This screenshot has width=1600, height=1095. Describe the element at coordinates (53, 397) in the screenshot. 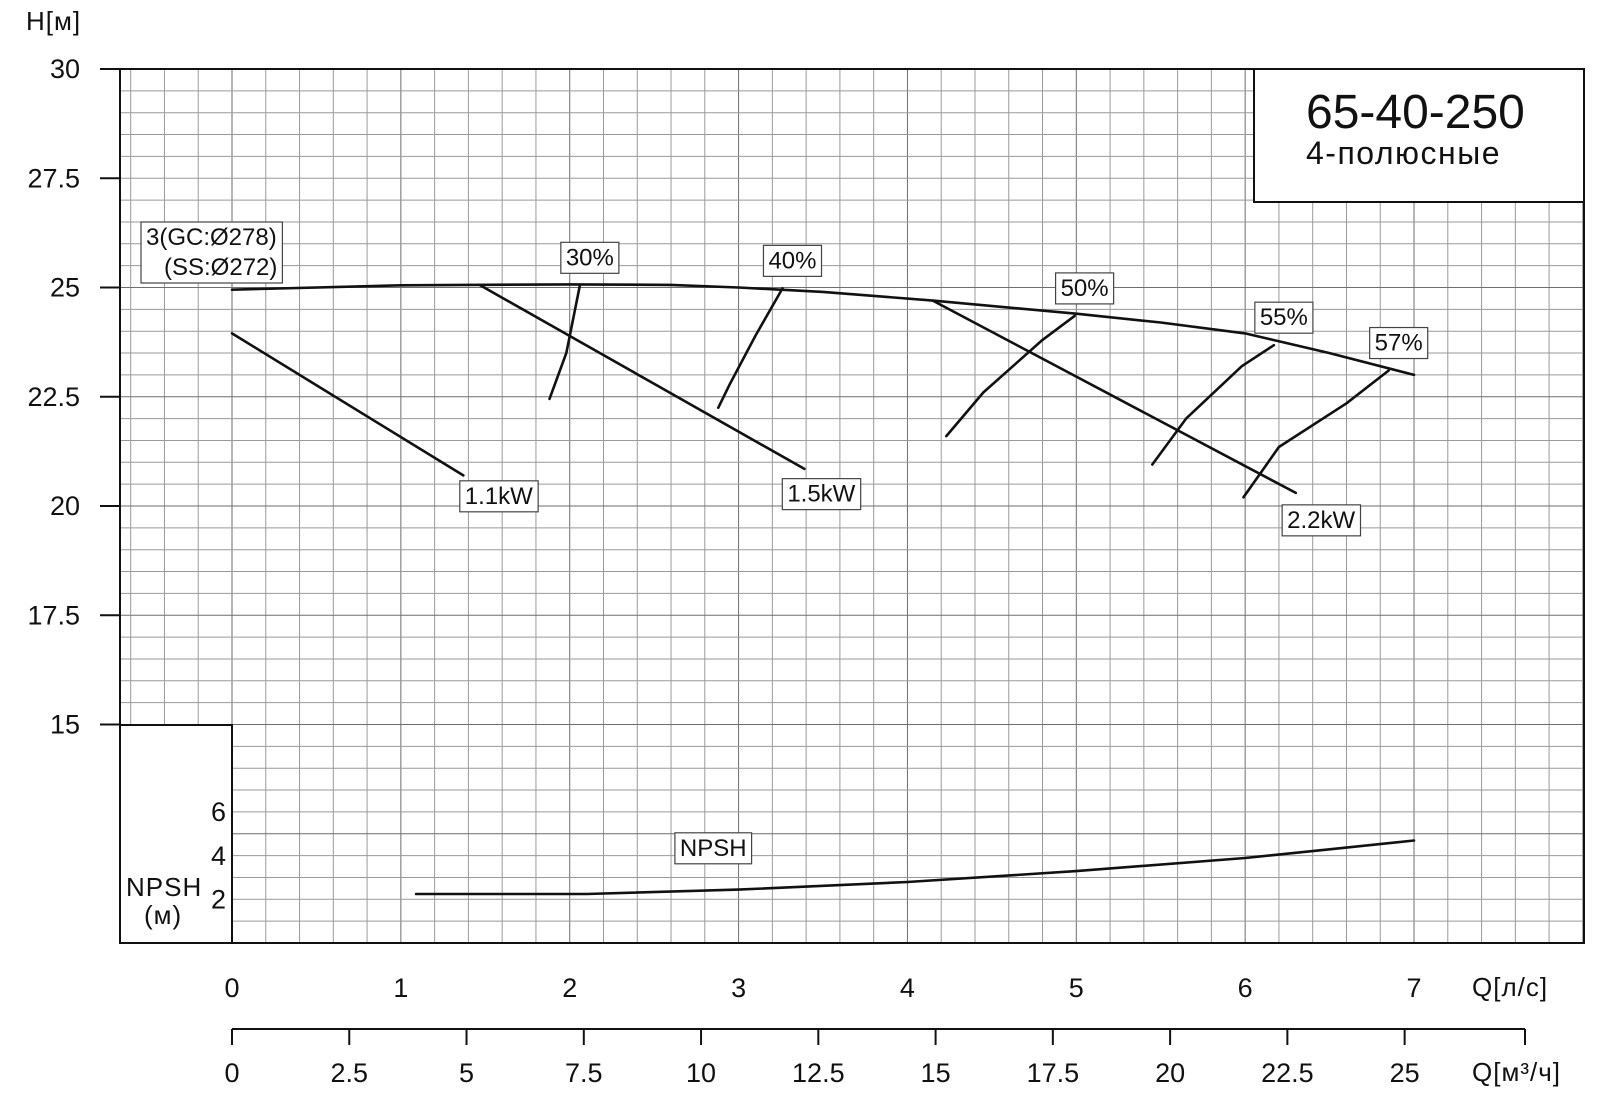

I see `y-tick-label: 22.5` at that location.